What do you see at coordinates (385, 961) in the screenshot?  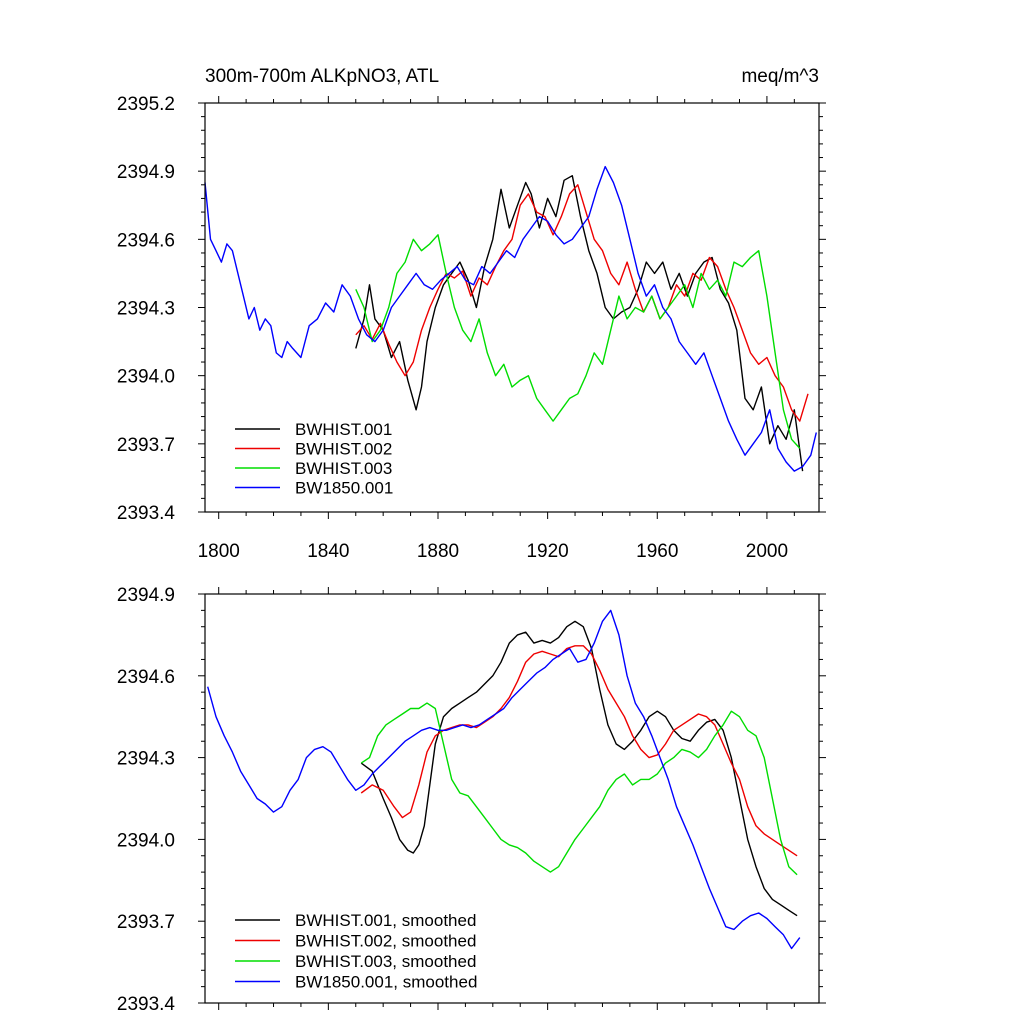 I see `bottom-legend-label-3: BWHIST.003, smoothed` at bounding box center [385, 961].